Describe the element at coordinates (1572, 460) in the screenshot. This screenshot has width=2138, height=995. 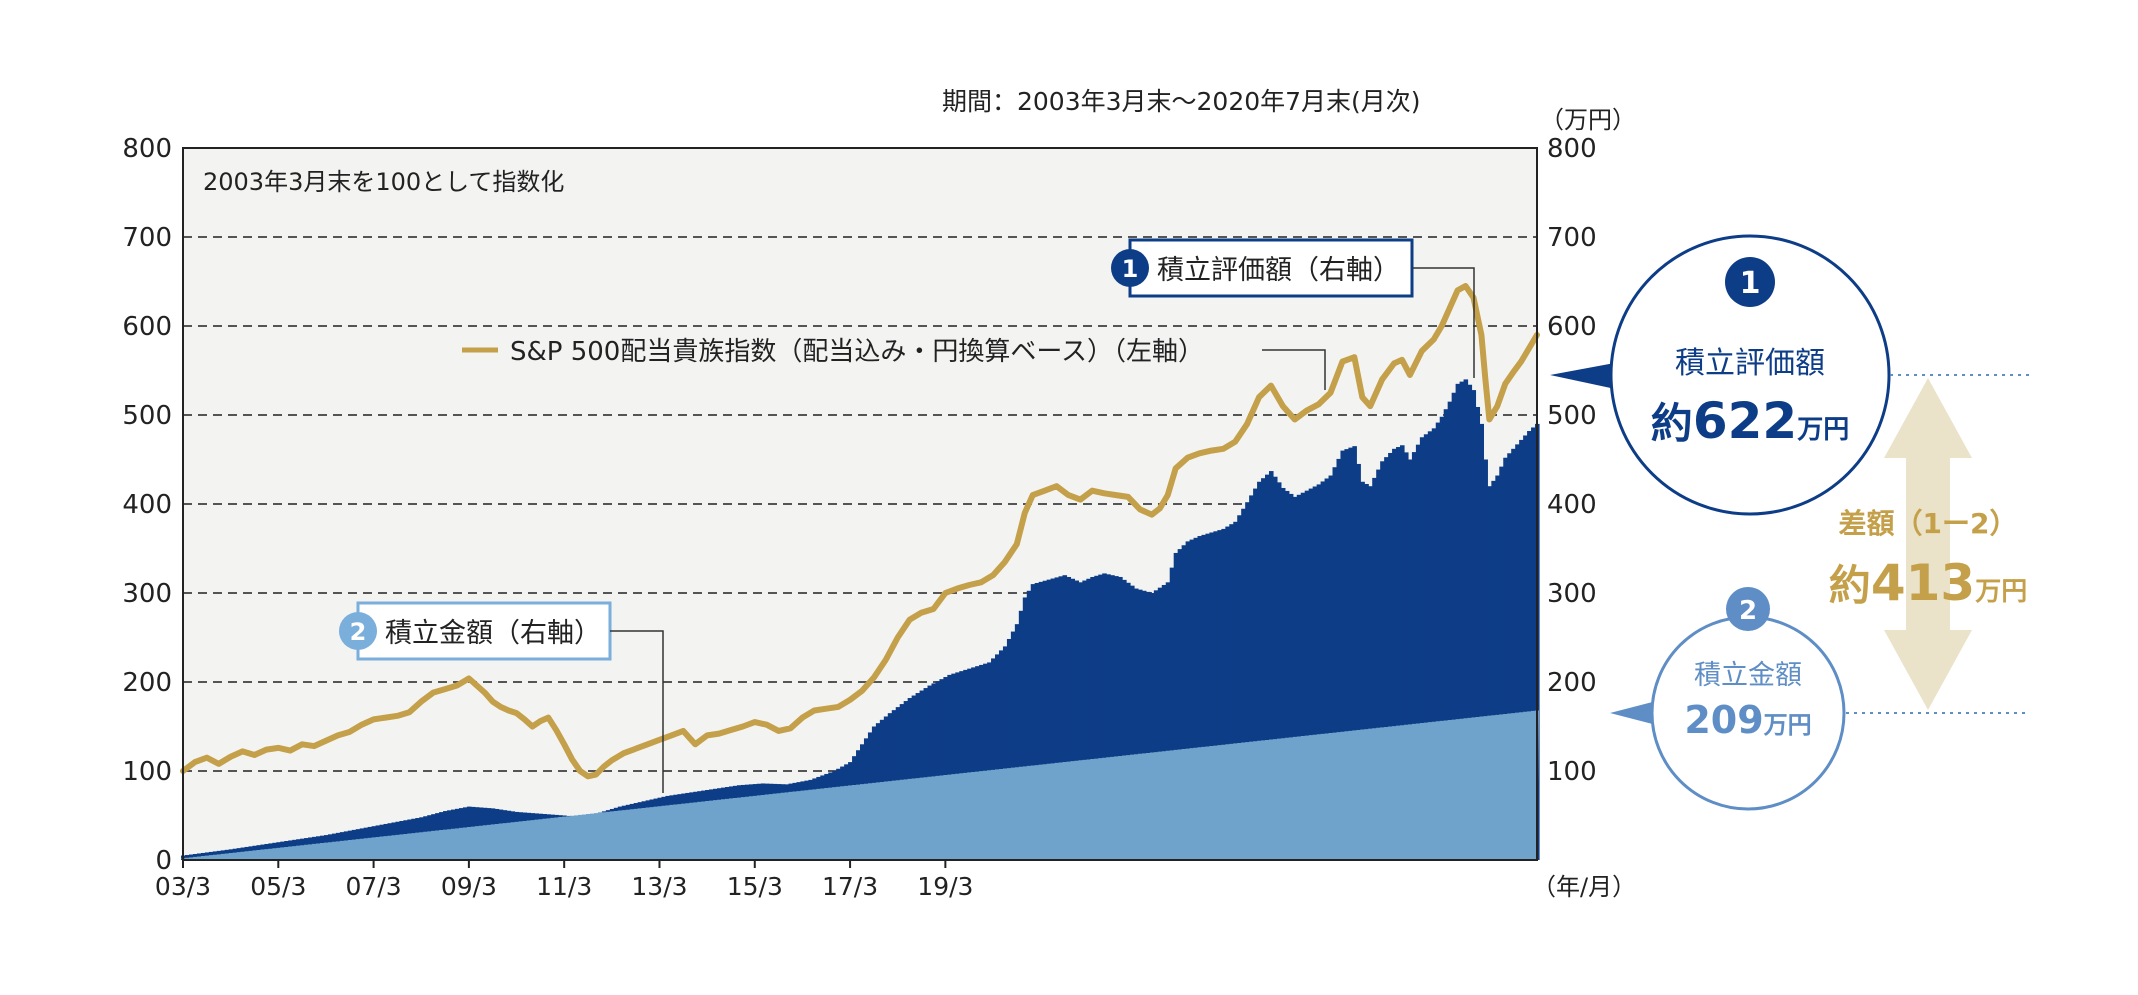
I see `right-axis: 100 200 300 400 500 600 700 800` at that location.